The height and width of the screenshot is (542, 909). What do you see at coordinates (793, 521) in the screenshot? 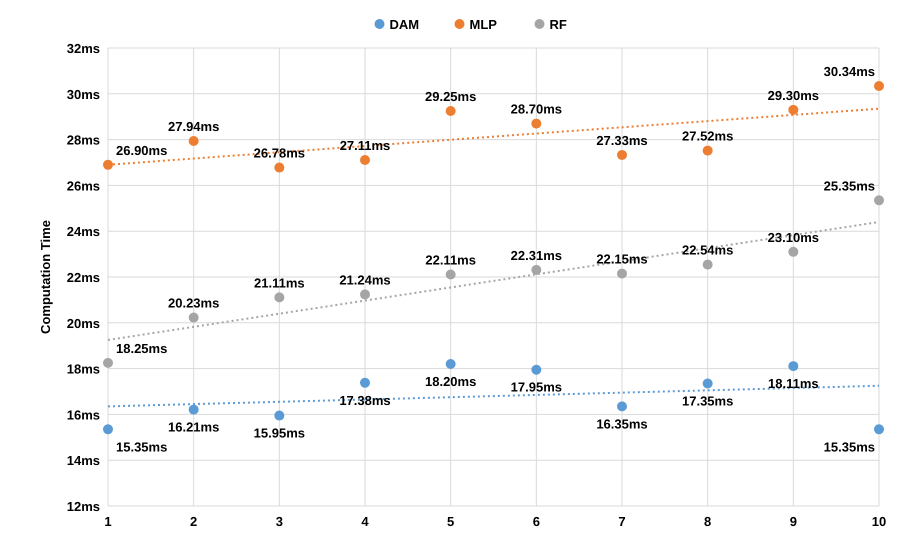
I see `x-tick-label: 9` at bounding box center [793, 521].